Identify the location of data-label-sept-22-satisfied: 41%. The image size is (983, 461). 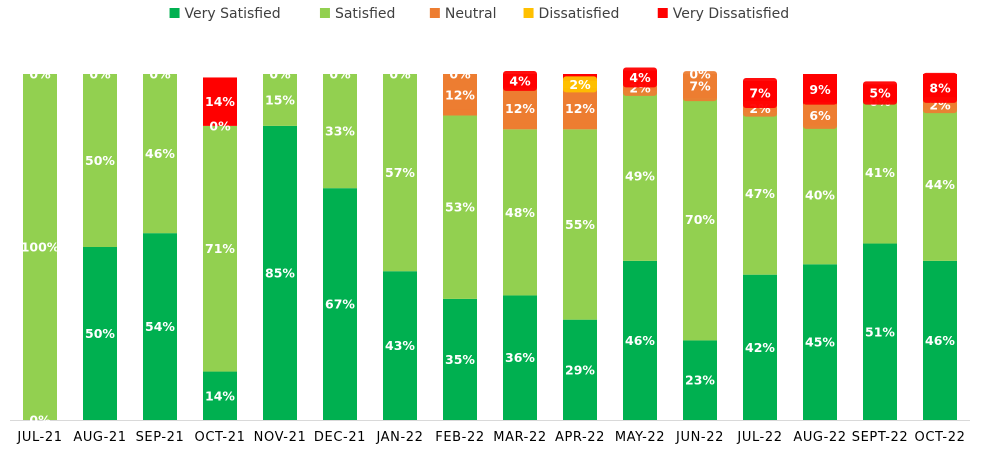
(880, 172).